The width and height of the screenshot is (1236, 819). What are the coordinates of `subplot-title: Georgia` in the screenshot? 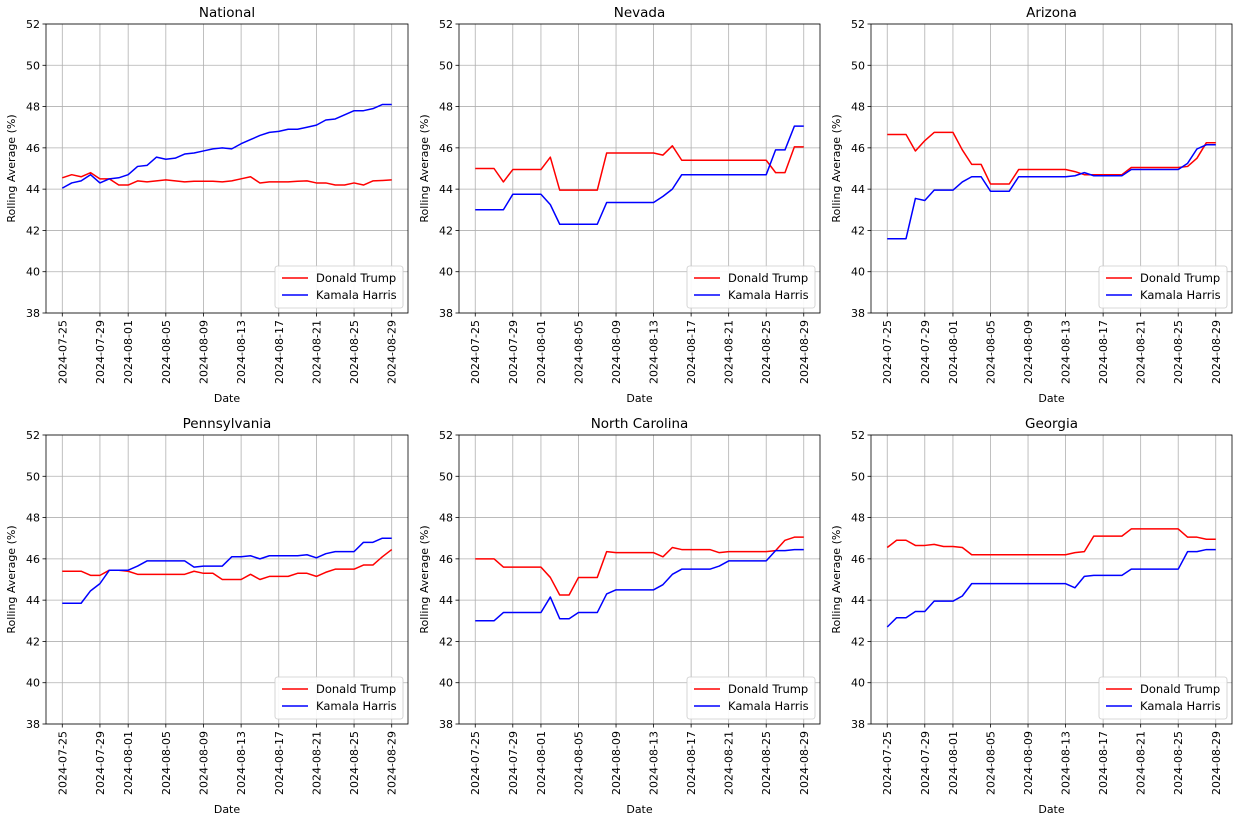 It's located at (1051, 424).